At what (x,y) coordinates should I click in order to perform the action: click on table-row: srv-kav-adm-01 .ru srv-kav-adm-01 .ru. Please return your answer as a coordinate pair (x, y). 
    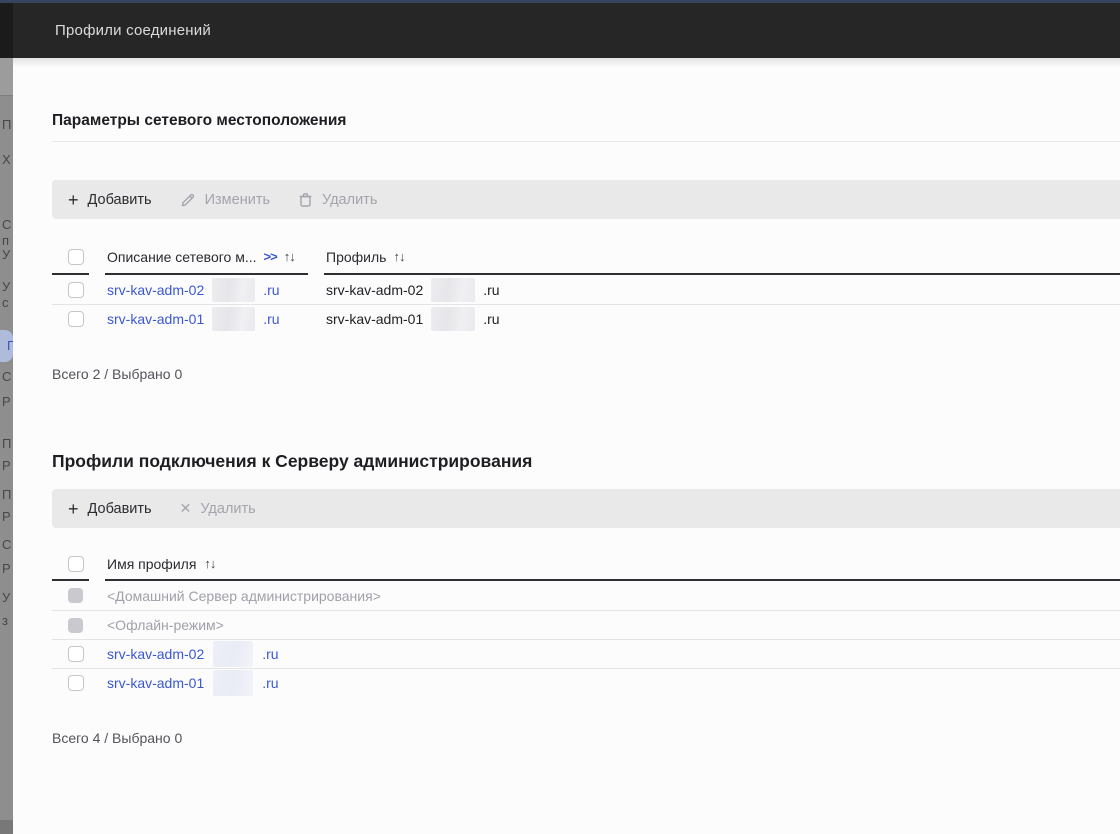
    Looking at the image, I should click on (586, 318).